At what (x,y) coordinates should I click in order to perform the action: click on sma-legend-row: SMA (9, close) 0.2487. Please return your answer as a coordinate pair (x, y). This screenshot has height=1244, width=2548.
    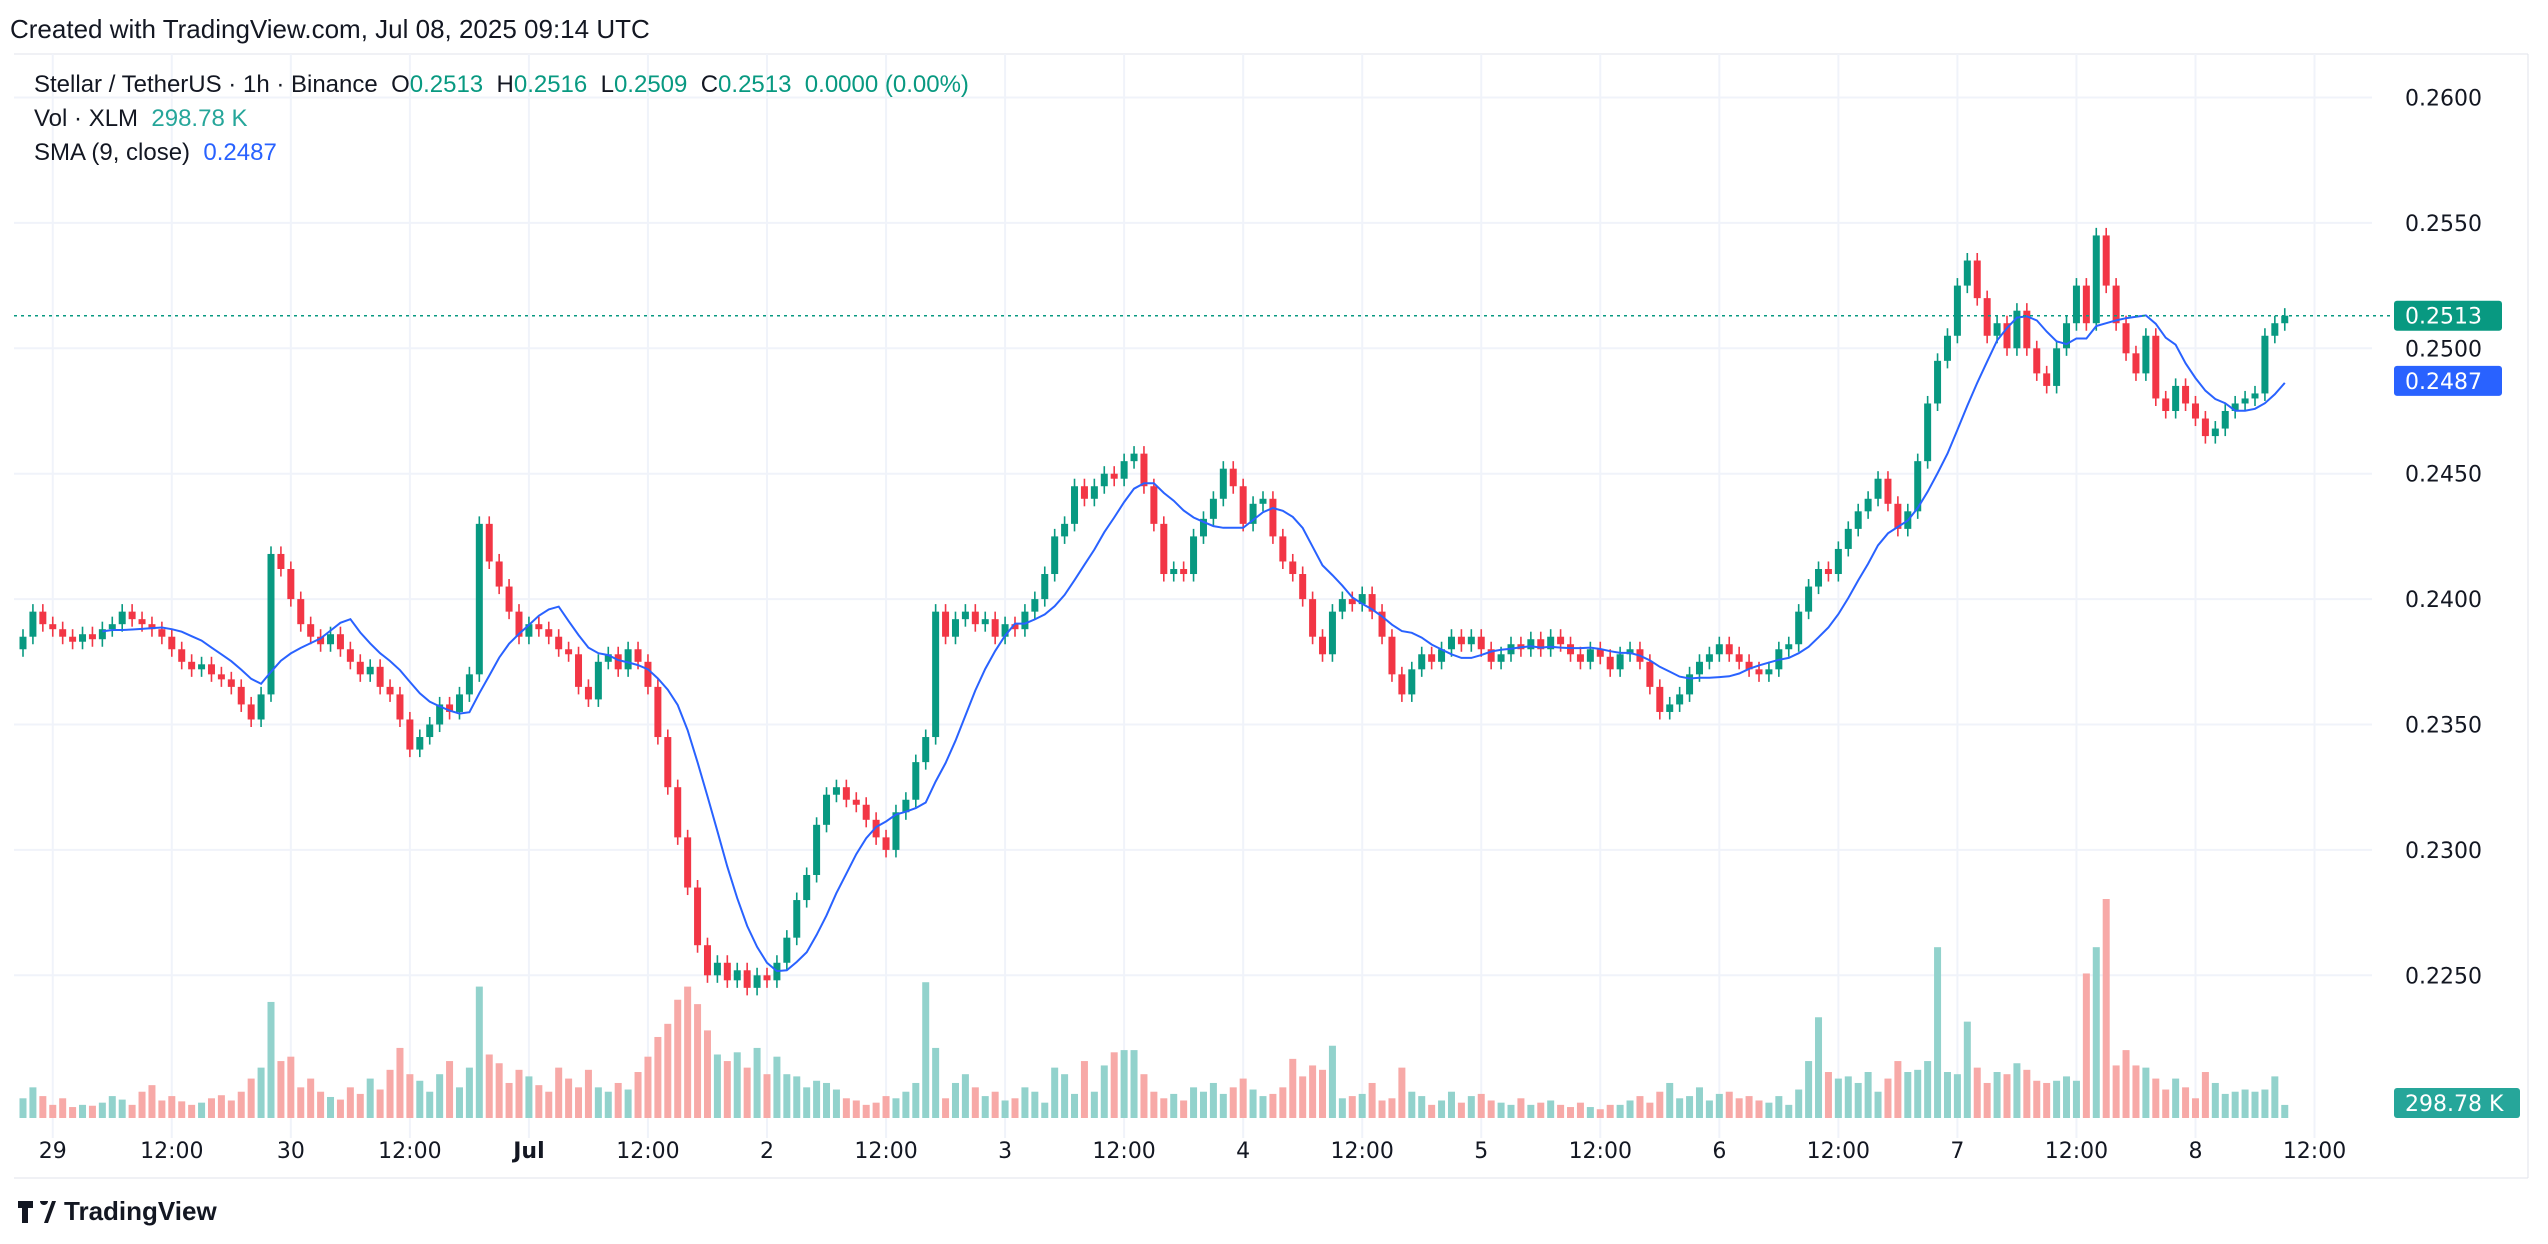
    Looking at the image, I should click on (501, 153).